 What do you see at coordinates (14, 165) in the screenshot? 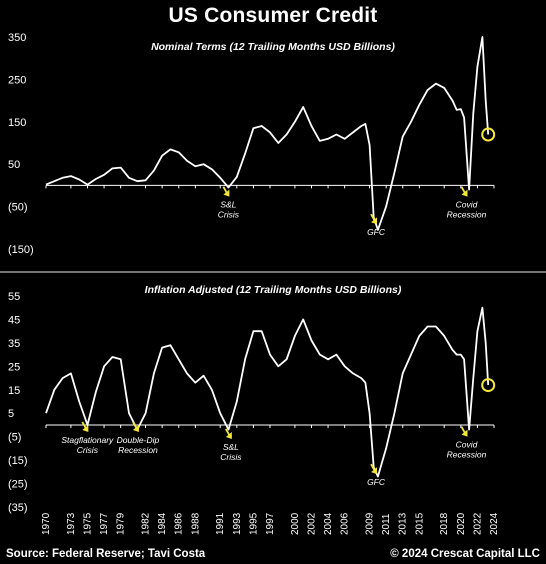
I see `y-tick-label: 50` at bounding box center [14, 165].